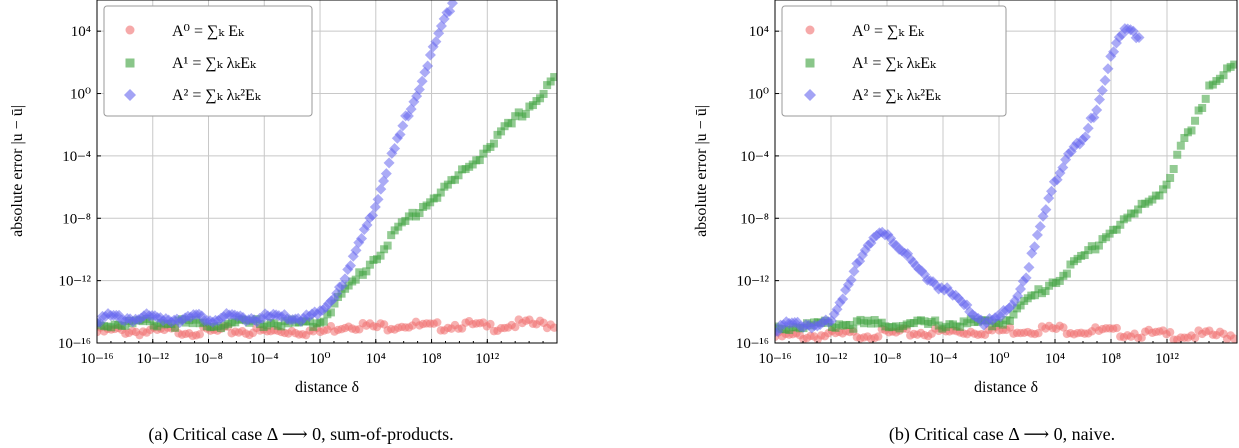 Image resolution: width=1239 pixels, height=448 pixels. I want to click on x-tick-label-b-0: 10−¹⁶, so click(774, 359).